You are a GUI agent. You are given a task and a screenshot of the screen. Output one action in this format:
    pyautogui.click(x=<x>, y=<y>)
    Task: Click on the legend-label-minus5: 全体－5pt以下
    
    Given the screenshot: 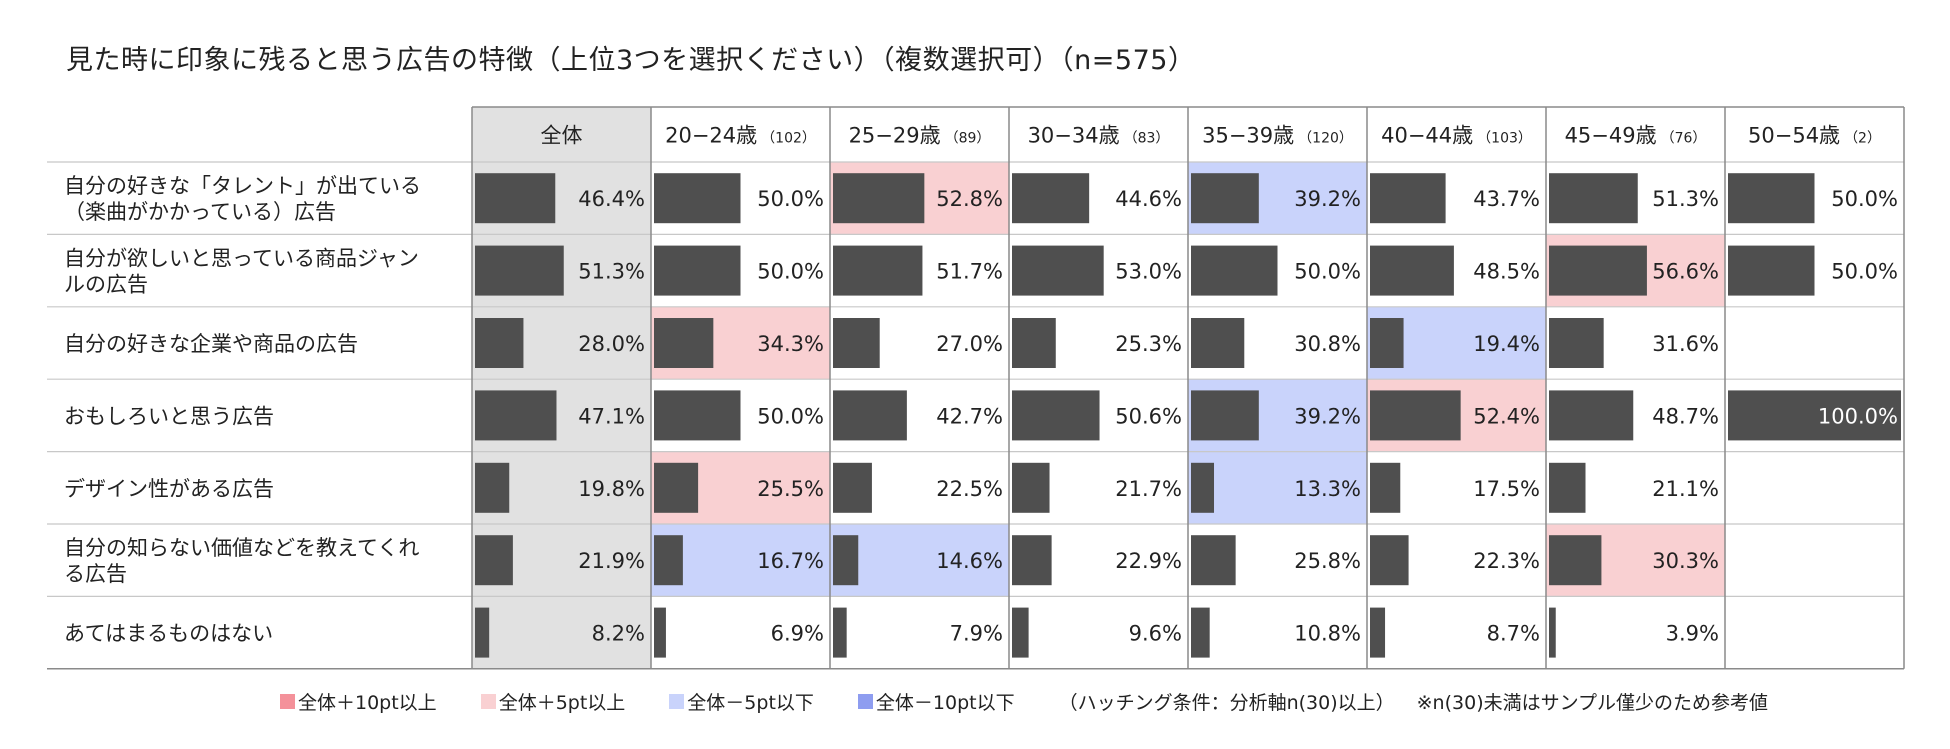 What is the action you would take?
    pyautogui.click(x=750, y=702)
    